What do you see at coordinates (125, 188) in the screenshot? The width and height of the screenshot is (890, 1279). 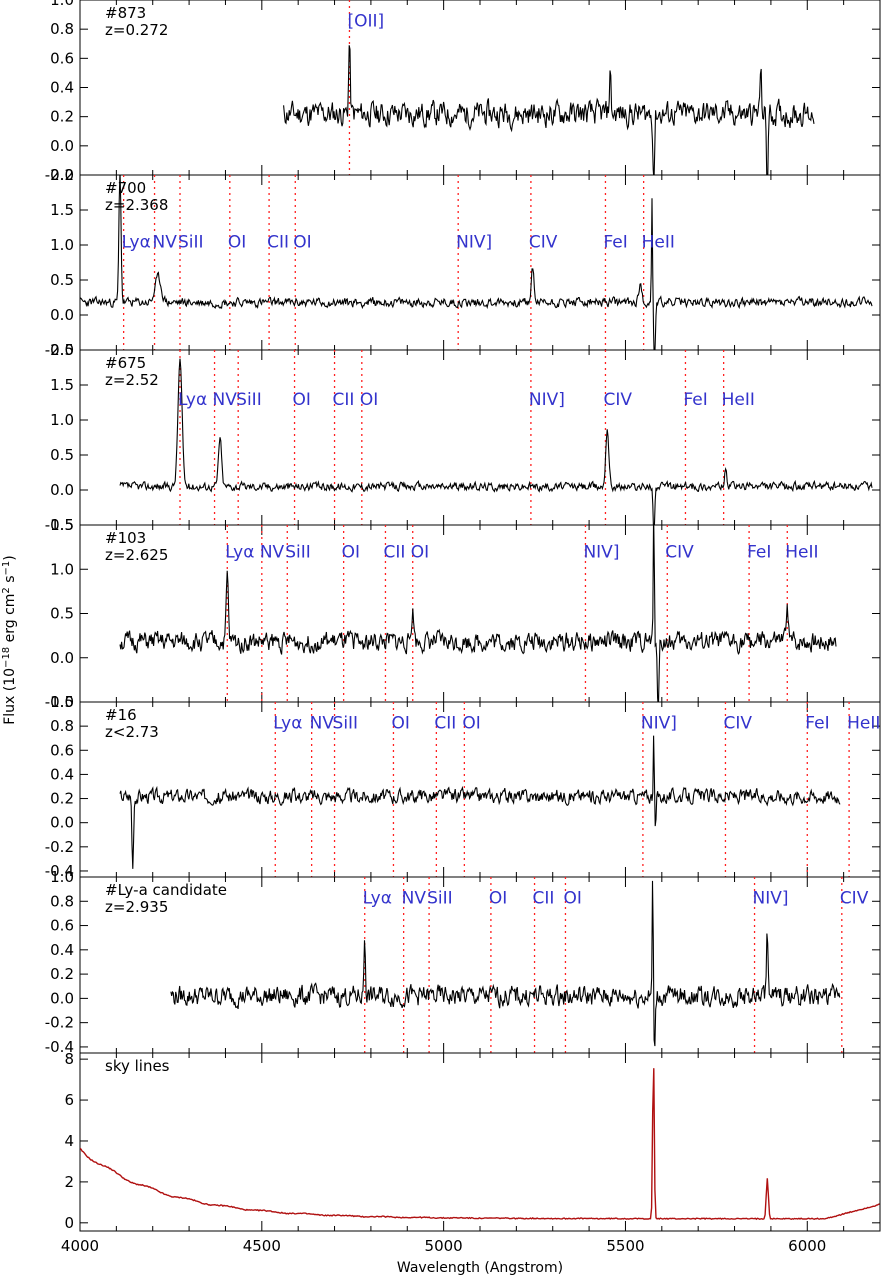 I see `panel-id: #700` at bounding box center [125, 188].